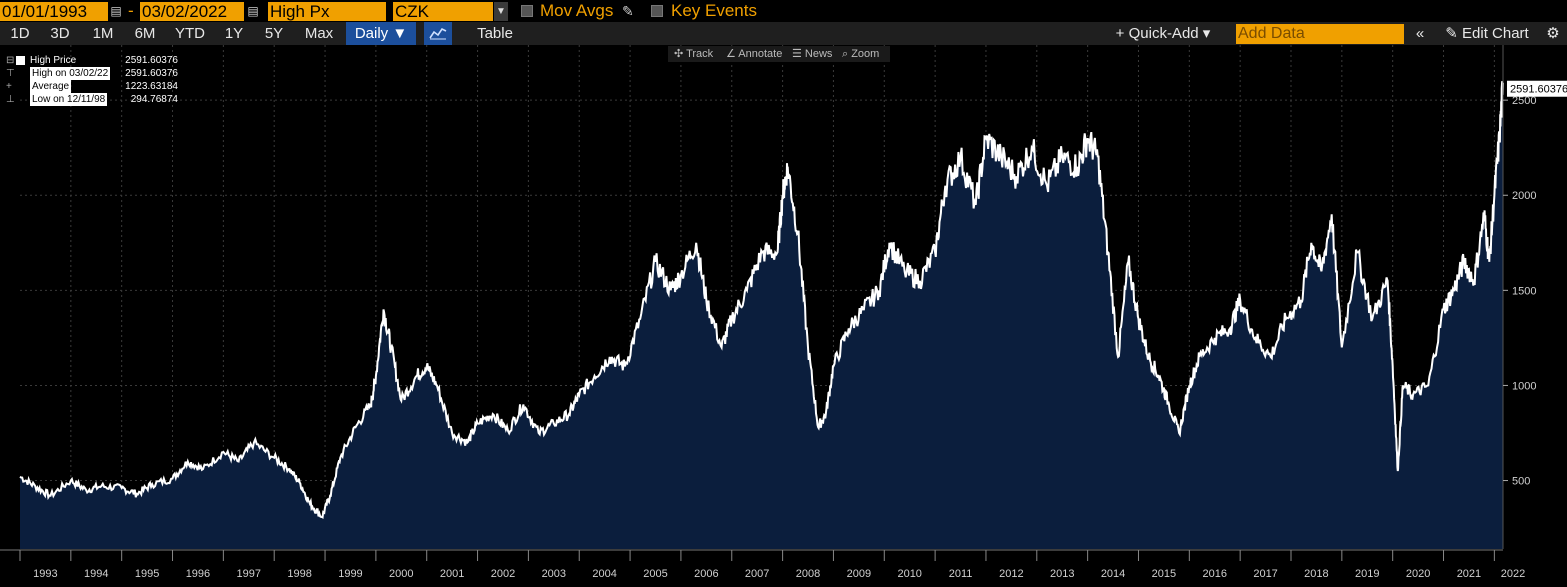  I want to click on x-tick-label: 2017, so click(1265, 574).